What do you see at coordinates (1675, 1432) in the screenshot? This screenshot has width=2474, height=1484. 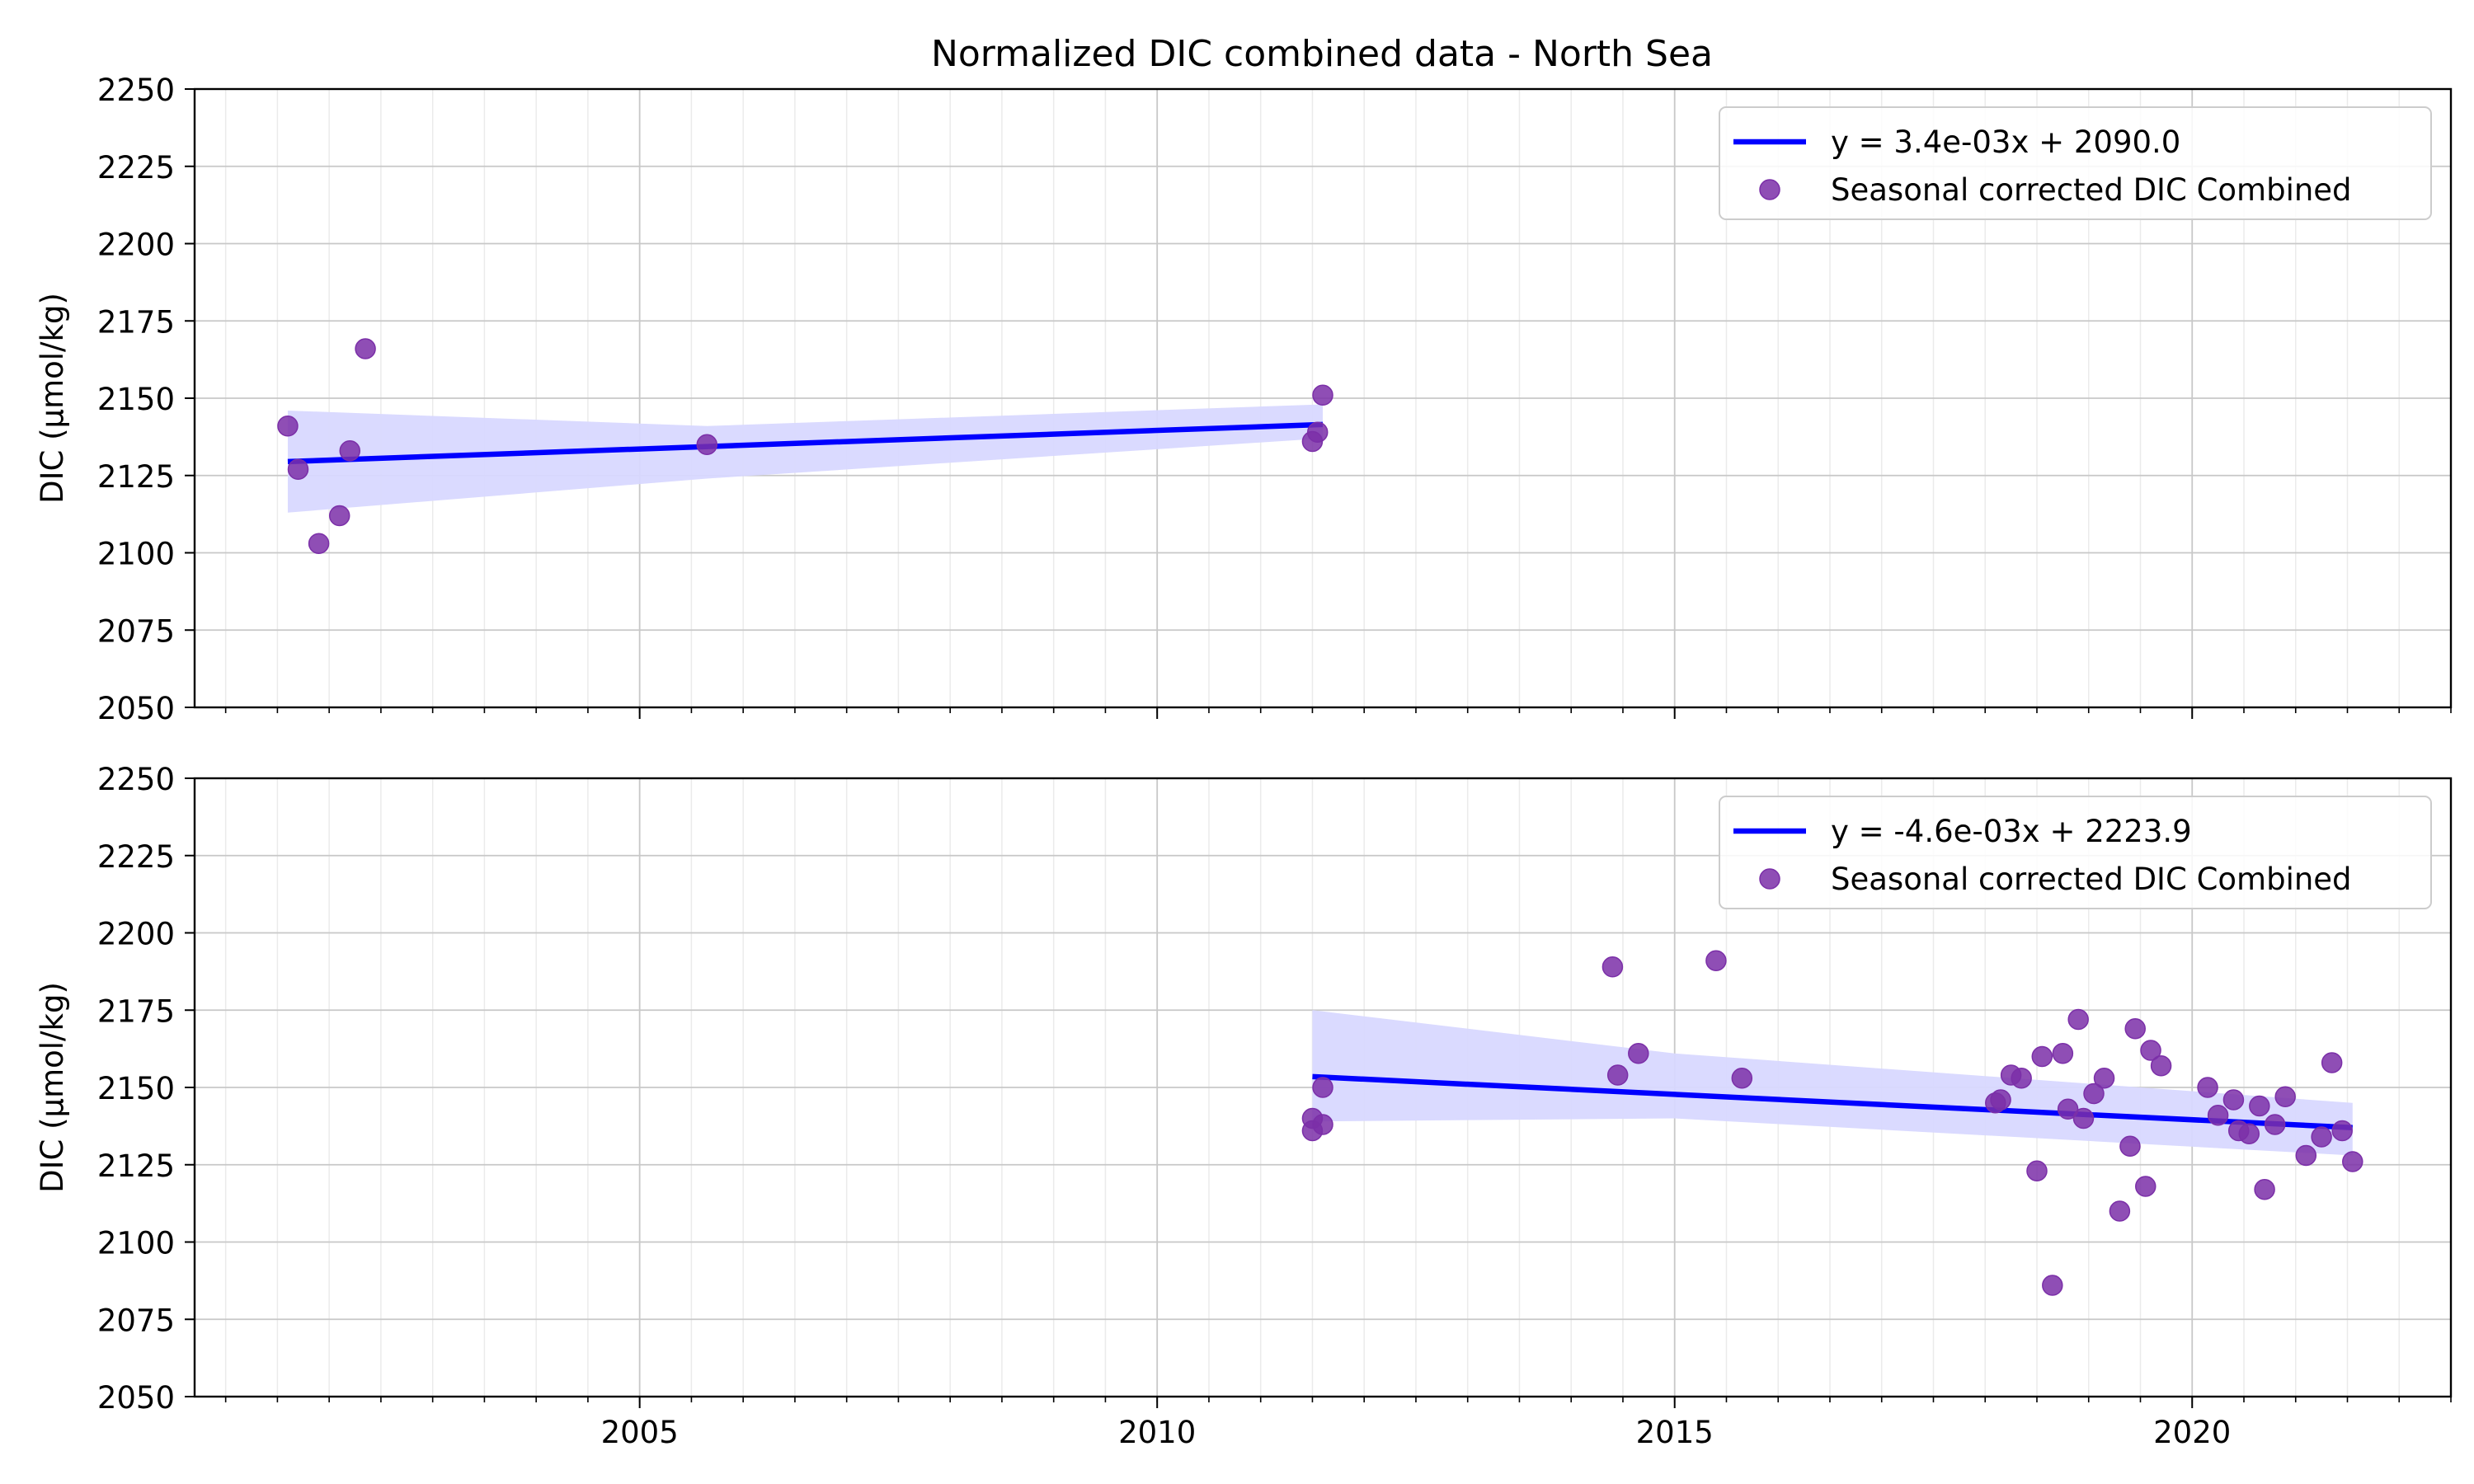 I see `x-tick-label: 2015` at bounding box center [1675, 1432].